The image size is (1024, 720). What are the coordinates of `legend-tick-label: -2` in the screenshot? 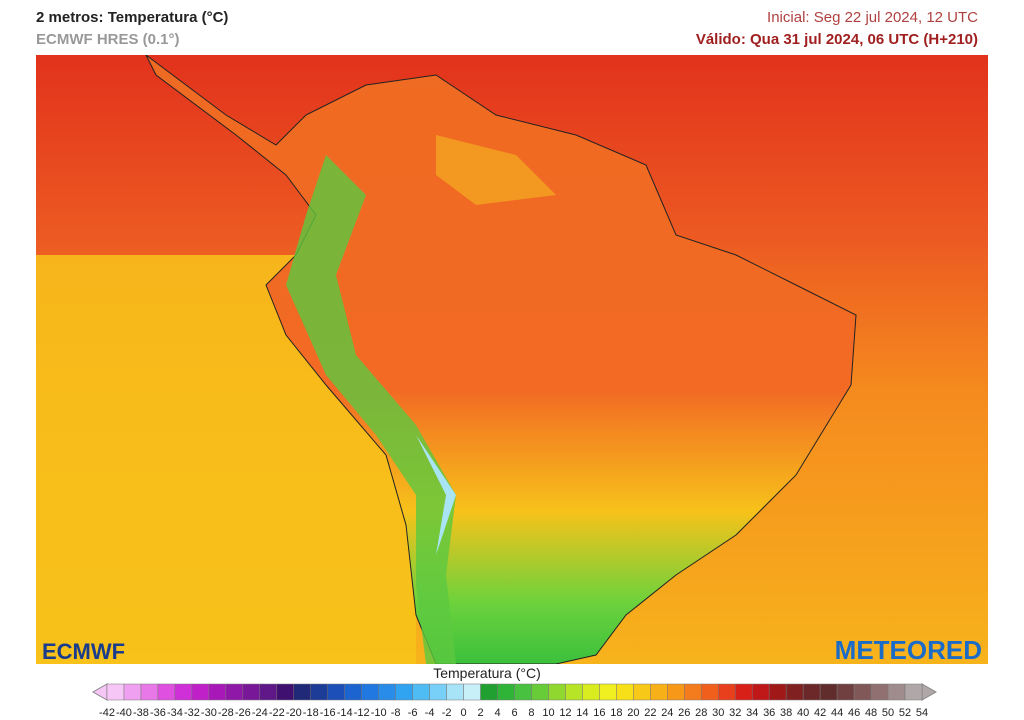 It's located at (447, 713).